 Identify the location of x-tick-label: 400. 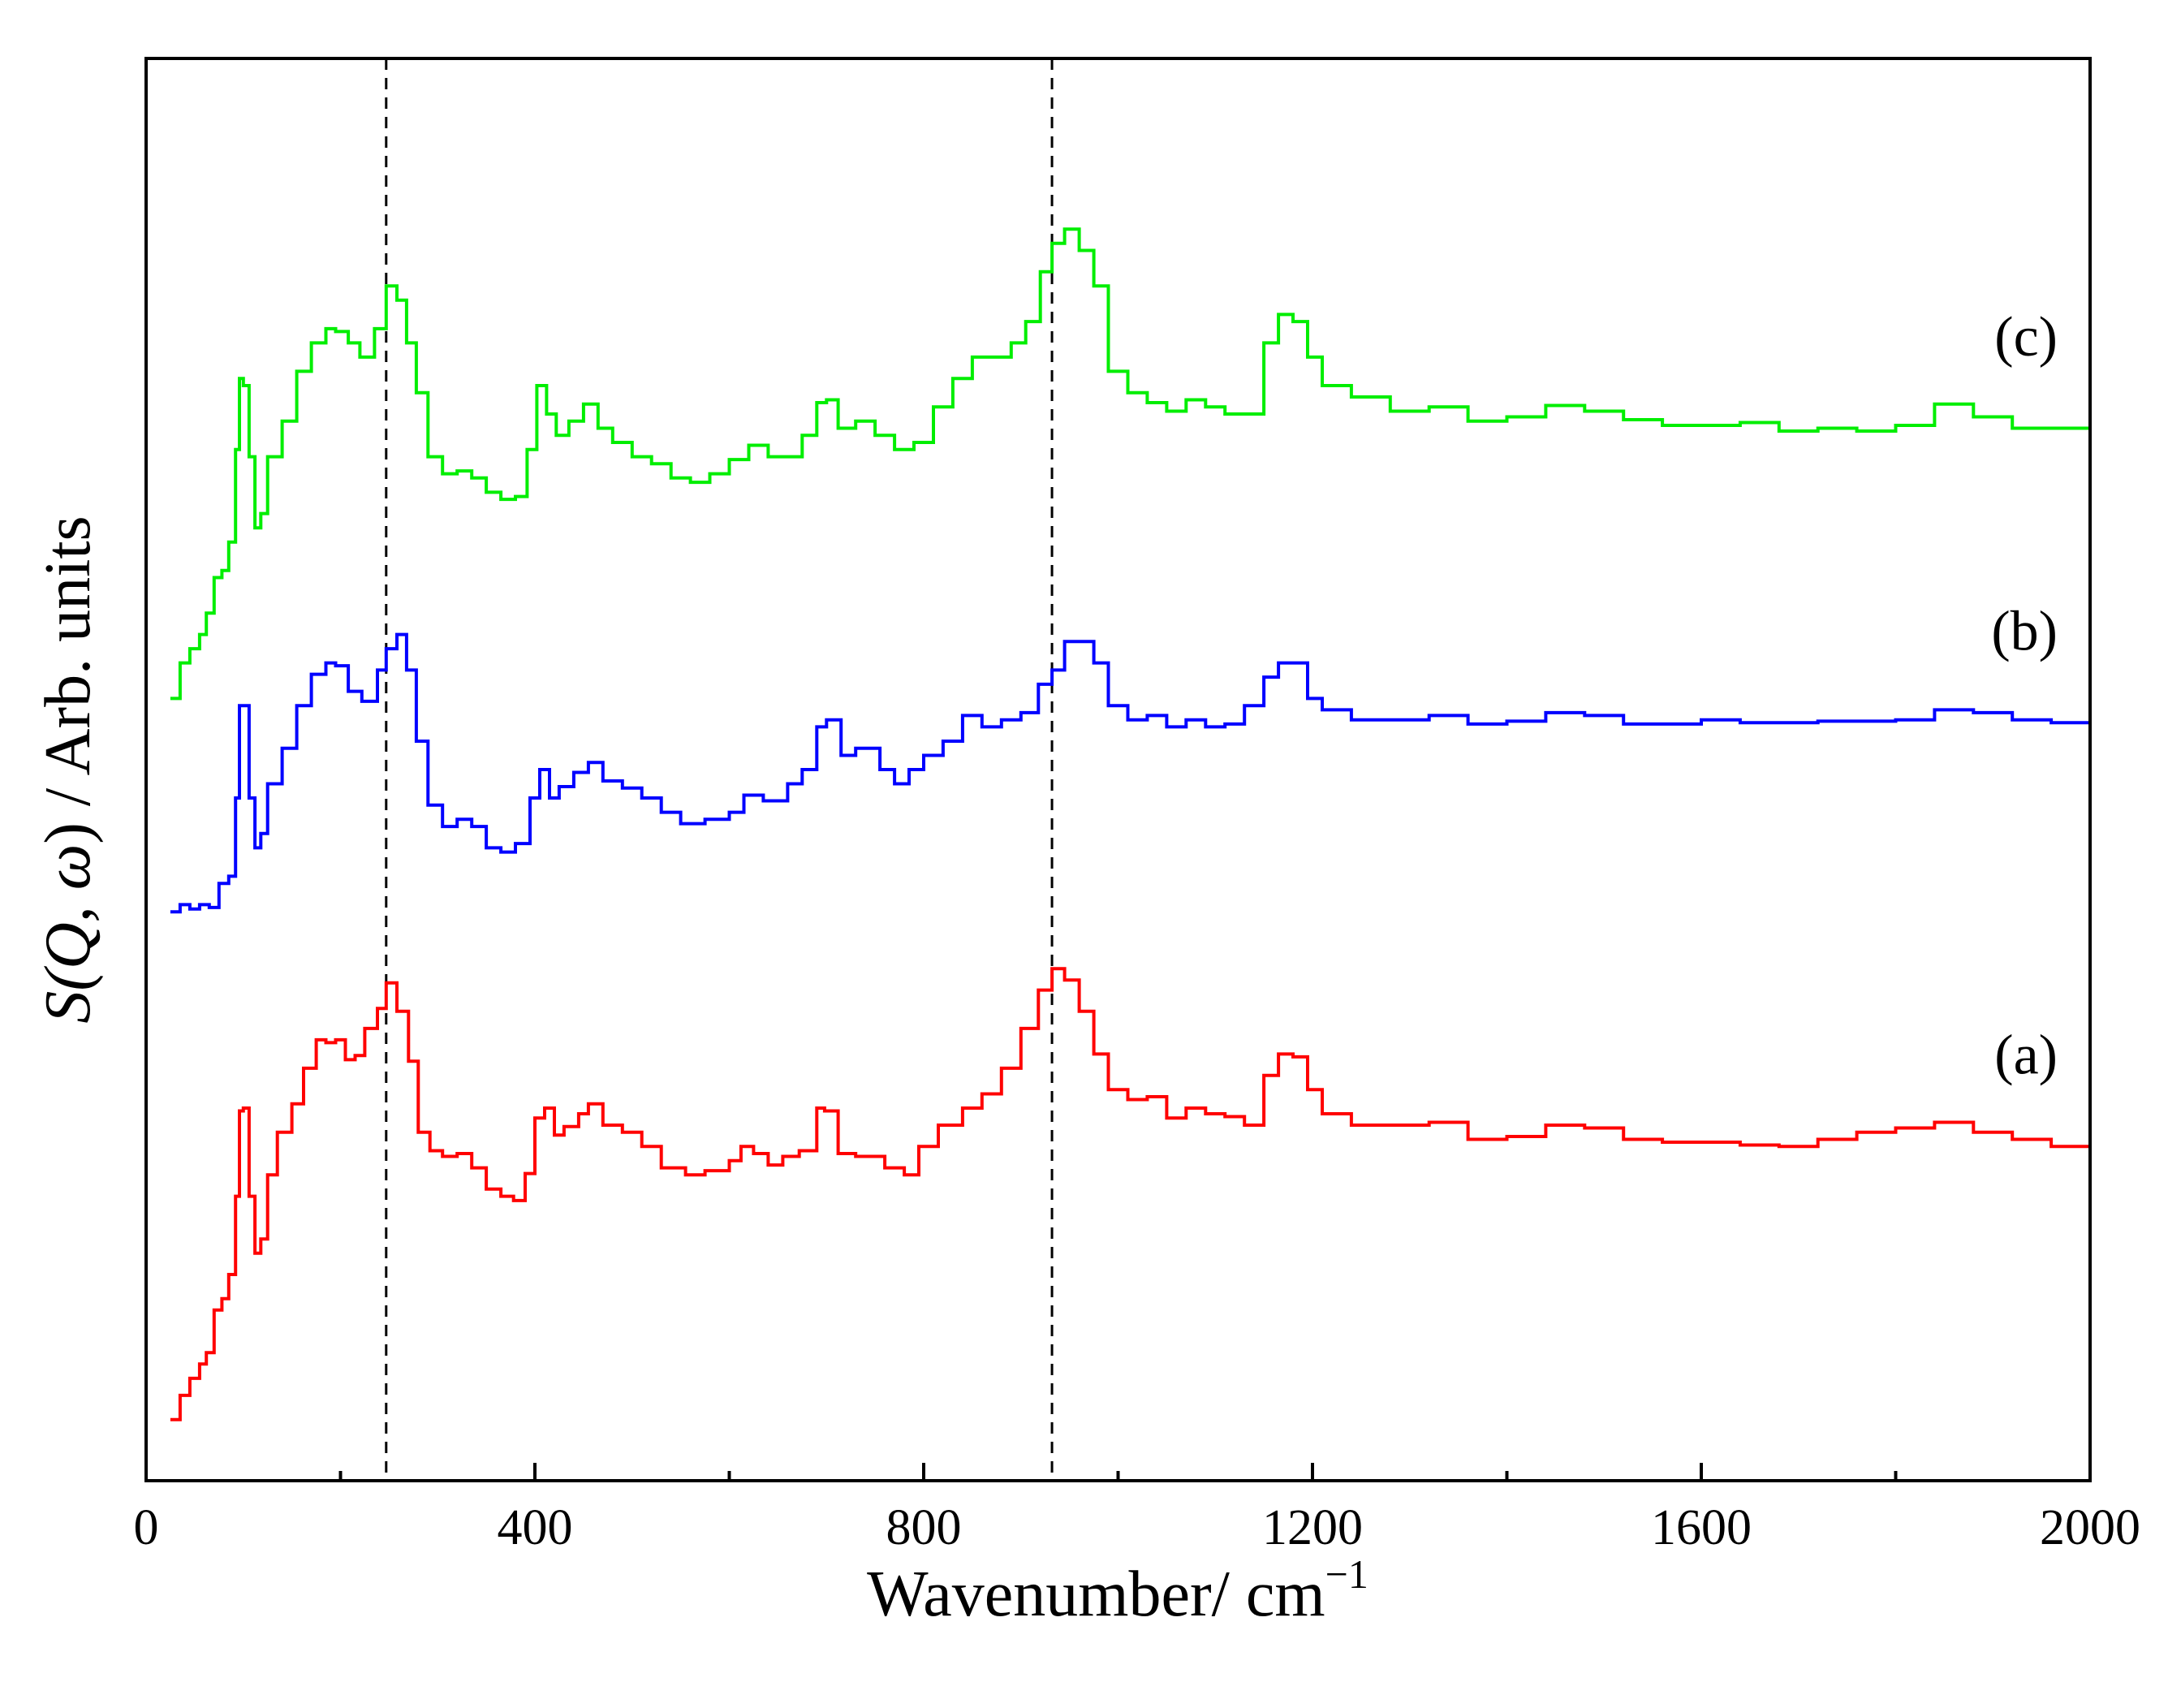
(535, 1527).